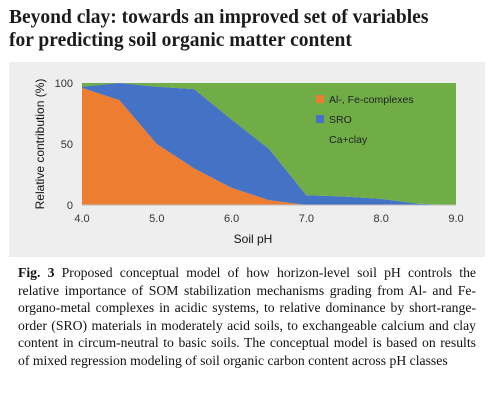 This screenshot has width=493, height=413. Describe the element at coordinates (381, 219) in the screenshot. I see `x-tick-label: 8.0` at that location.